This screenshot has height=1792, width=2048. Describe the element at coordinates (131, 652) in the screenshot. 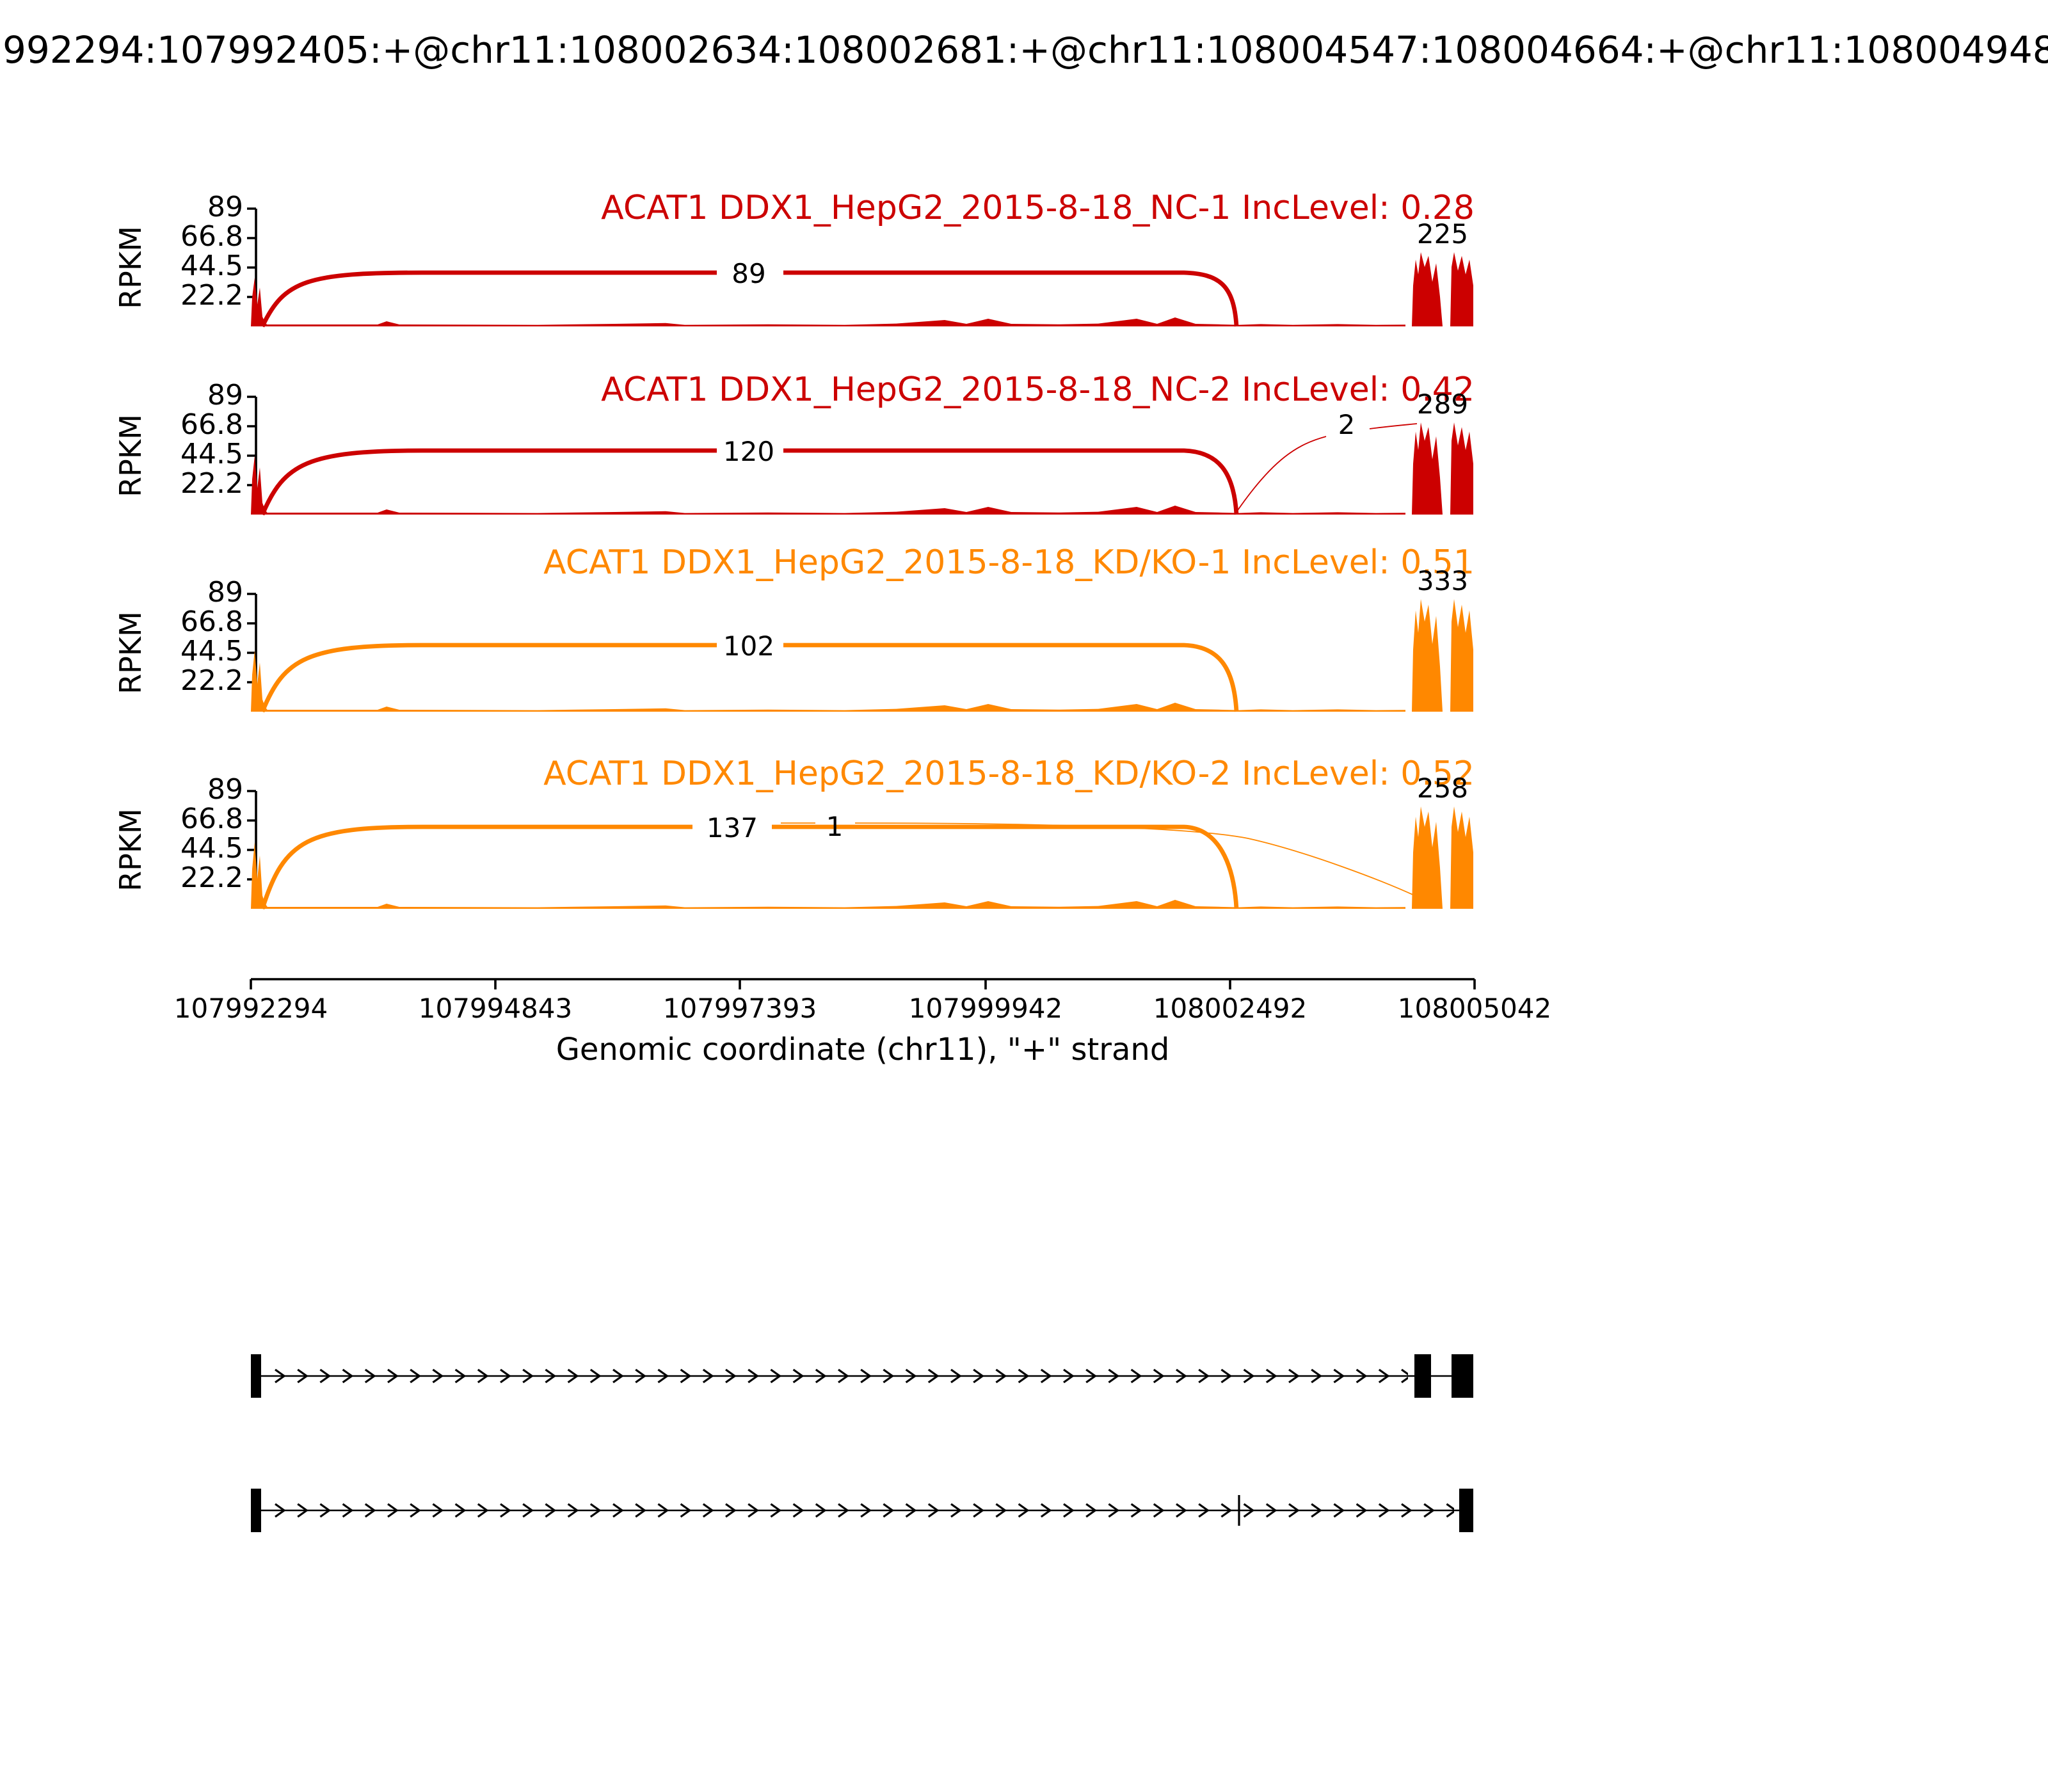

I see `track-3-y-axis-label: RPKM` at that location.